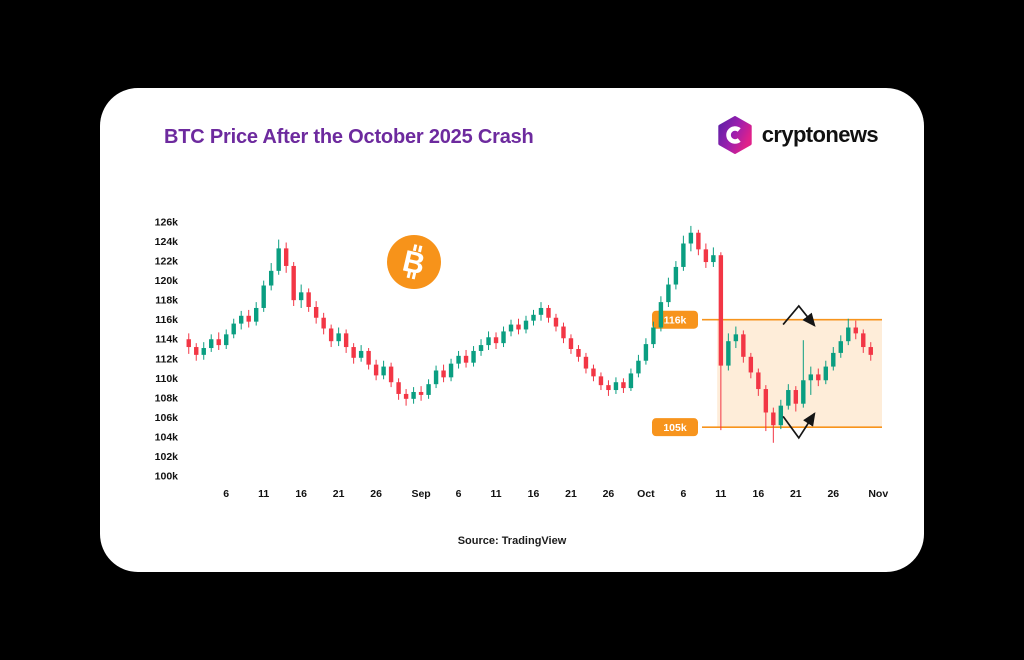  I want to click on cryptonews-logo-icon, so click(735, 135).